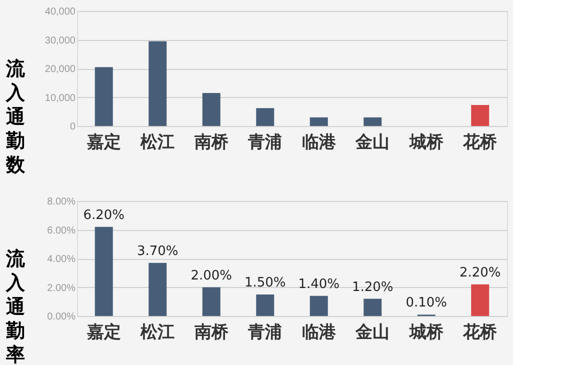 The height and width of the screenshot is (365, 566). I want to click on data-label: 6.20%, so click(104, 215).